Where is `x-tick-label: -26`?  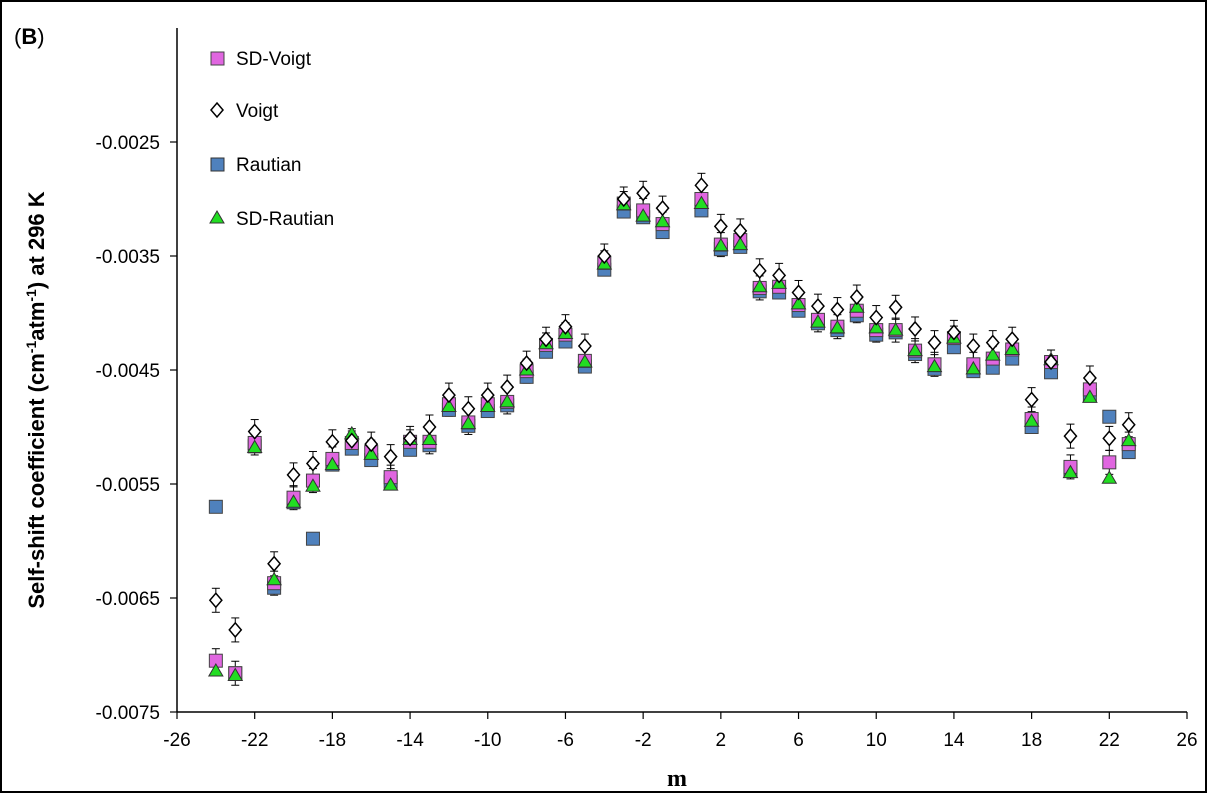 x-tick-label: -26 is located at coordinates (176, 740).